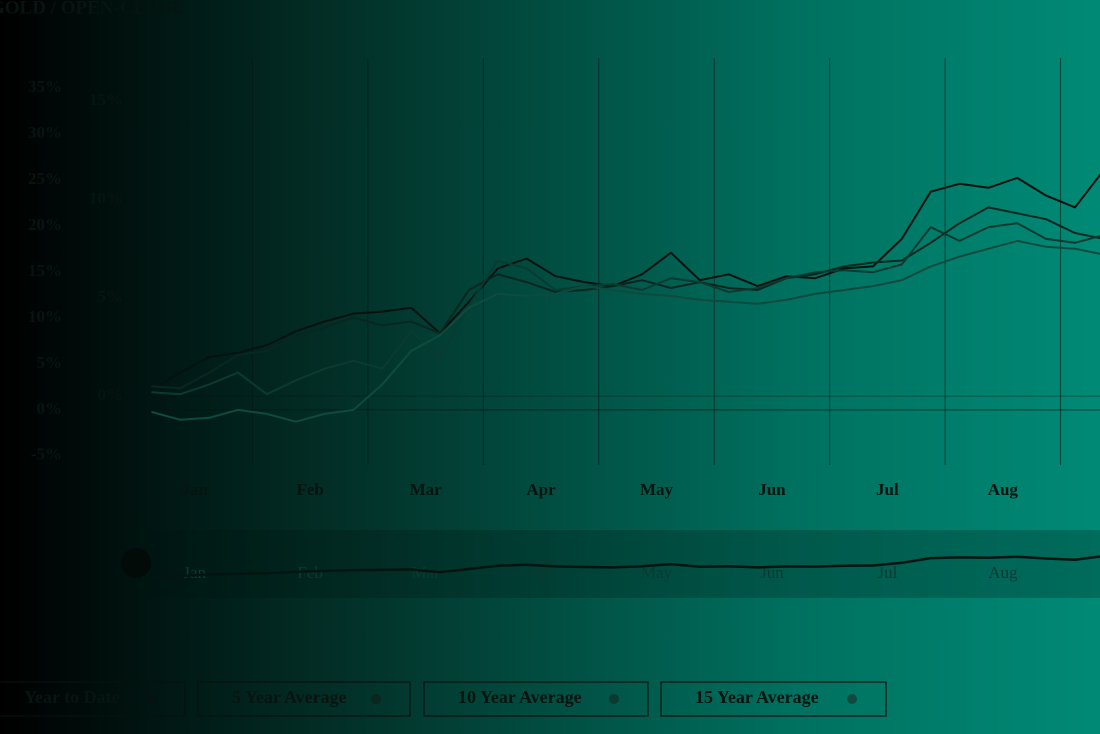 This screenshot has width=1100, height=734. Describe the element at coordinates (106, 99) in the screenshot. I see `y2-tick-label: 15%` at that location.